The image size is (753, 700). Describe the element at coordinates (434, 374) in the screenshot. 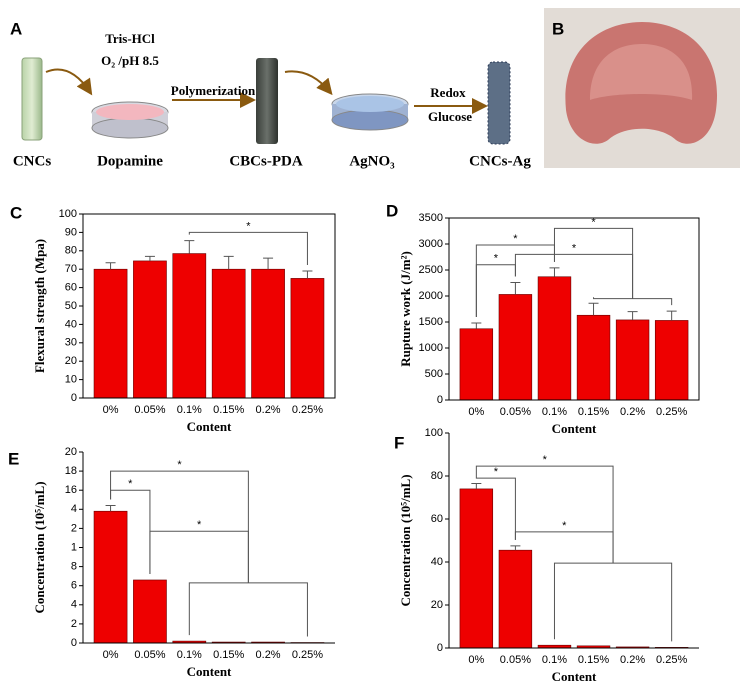

I see `y-tick-label: 500` at that location.